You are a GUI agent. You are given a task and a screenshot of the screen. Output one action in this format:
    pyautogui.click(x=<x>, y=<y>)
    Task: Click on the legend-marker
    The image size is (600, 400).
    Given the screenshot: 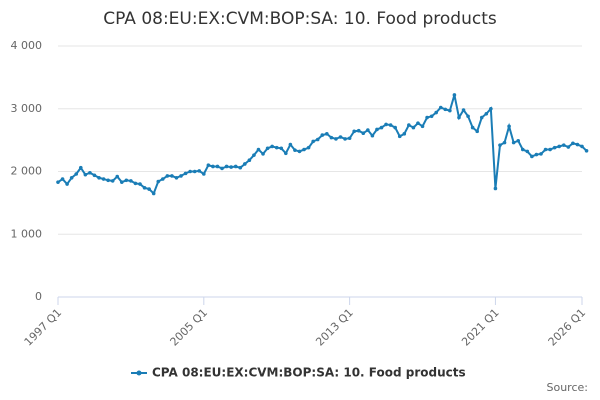 What is the action you would take?
    pyautogui.click(x=139, y=373)
    